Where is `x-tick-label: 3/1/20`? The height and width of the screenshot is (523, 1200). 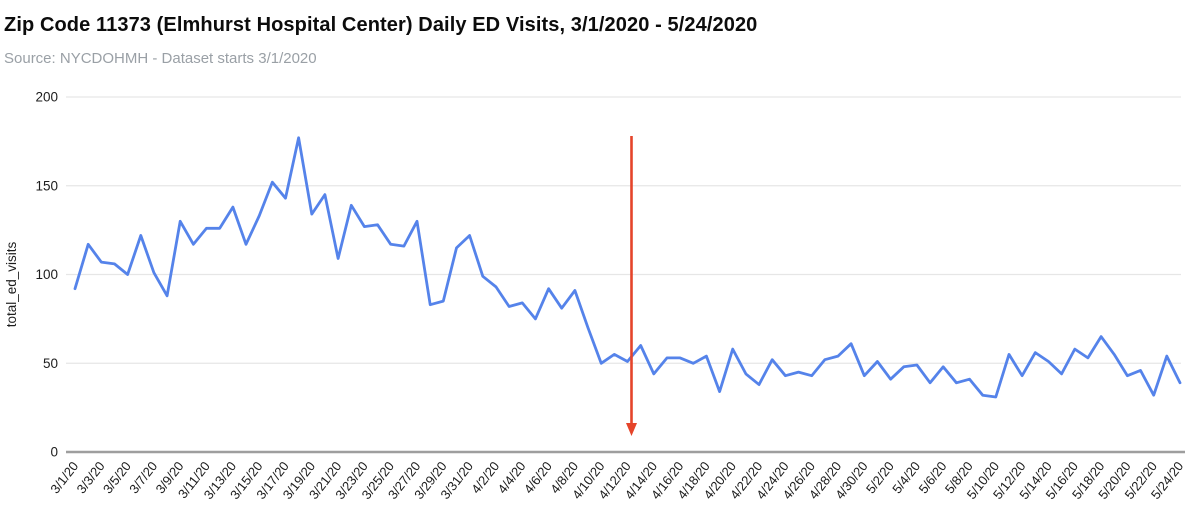 x-tick-label: 3/1/20 is located at coordinates (64, 478).